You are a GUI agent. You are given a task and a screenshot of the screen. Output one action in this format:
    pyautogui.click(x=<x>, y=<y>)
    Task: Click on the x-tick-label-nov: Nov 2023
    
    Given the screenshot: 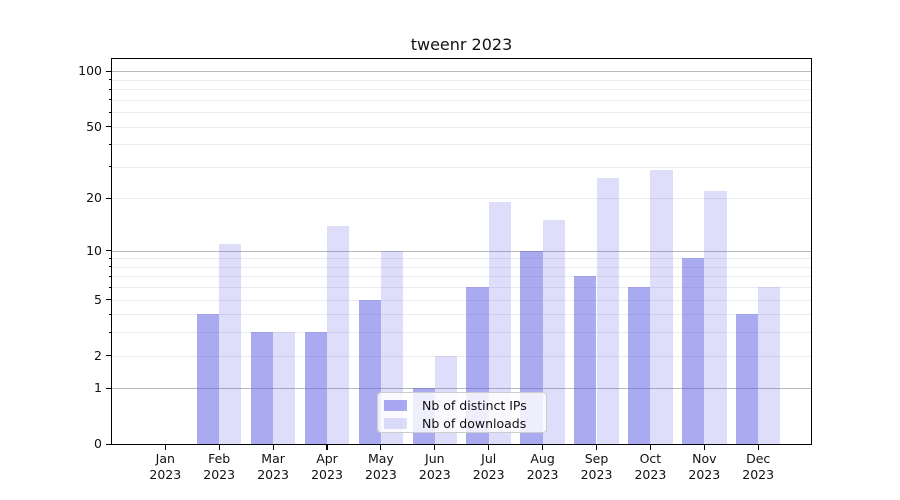 What is the action you would take?
    pyautogui.click(x=704, y=466)
    